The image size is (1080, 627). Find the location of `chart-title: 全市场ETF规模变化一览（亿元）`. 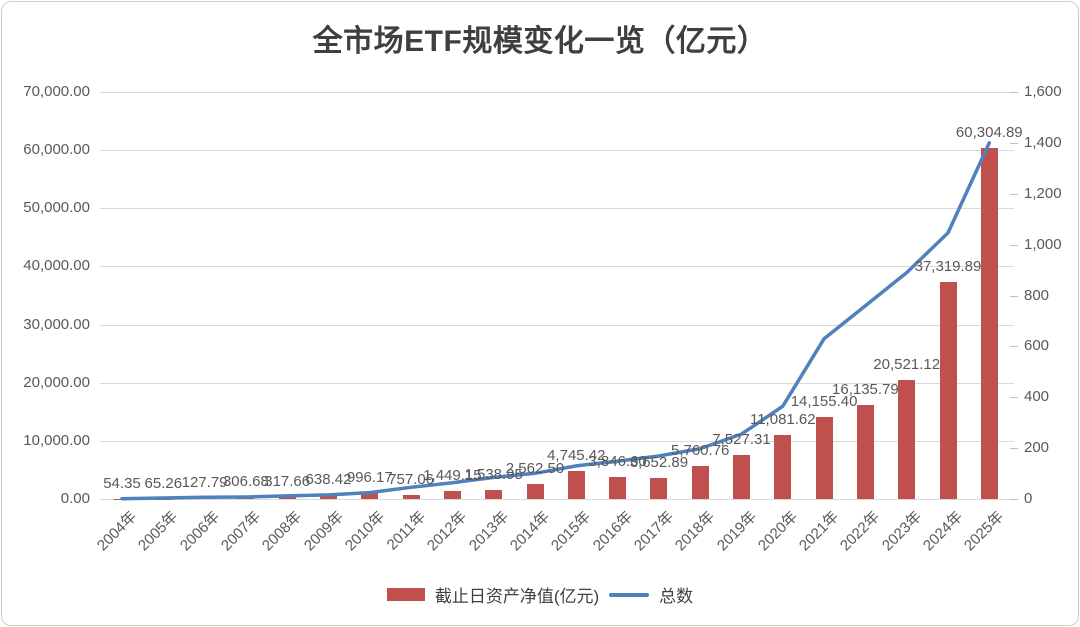

chart-title: 全市场ETF规模变化一览（亿元） is located at coordinates (540, 41).